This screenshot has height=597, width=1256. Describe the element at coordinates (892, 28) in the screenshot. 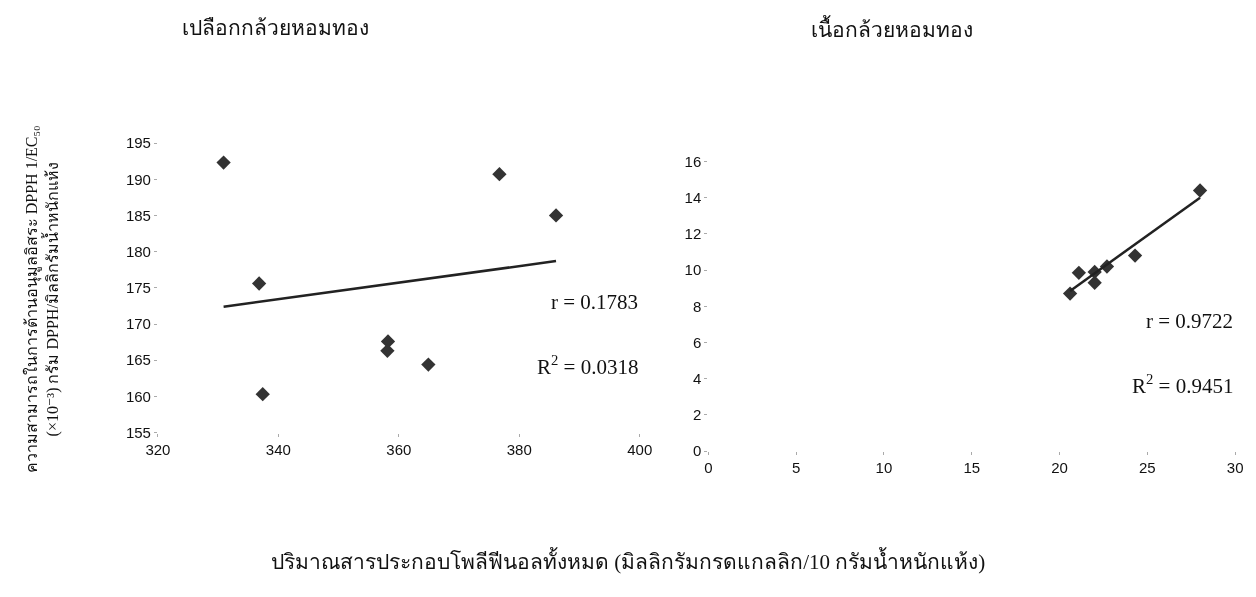

I see `chart-title: เนื้อกล้วยหอมทอง` at that location.